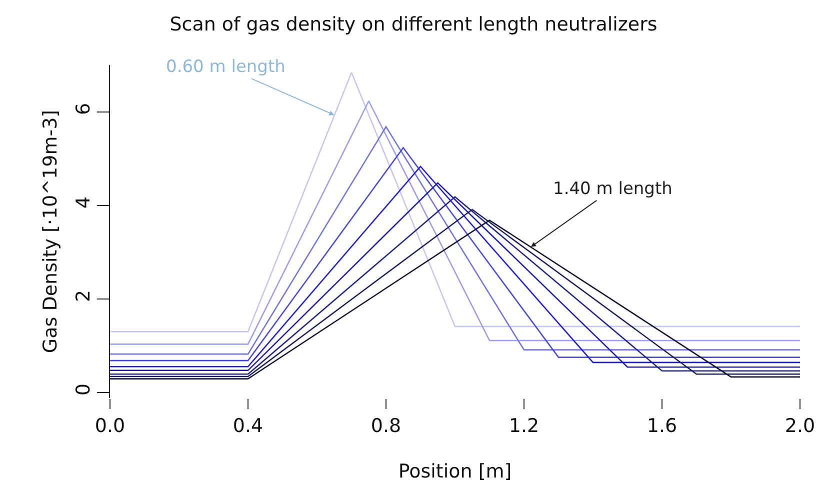 Image resolution: width=827 pixels, height=490 pixels. Describe the element at coordinates (83, 296) in the screenshot. I see `y-tick-label: 2` at that location.